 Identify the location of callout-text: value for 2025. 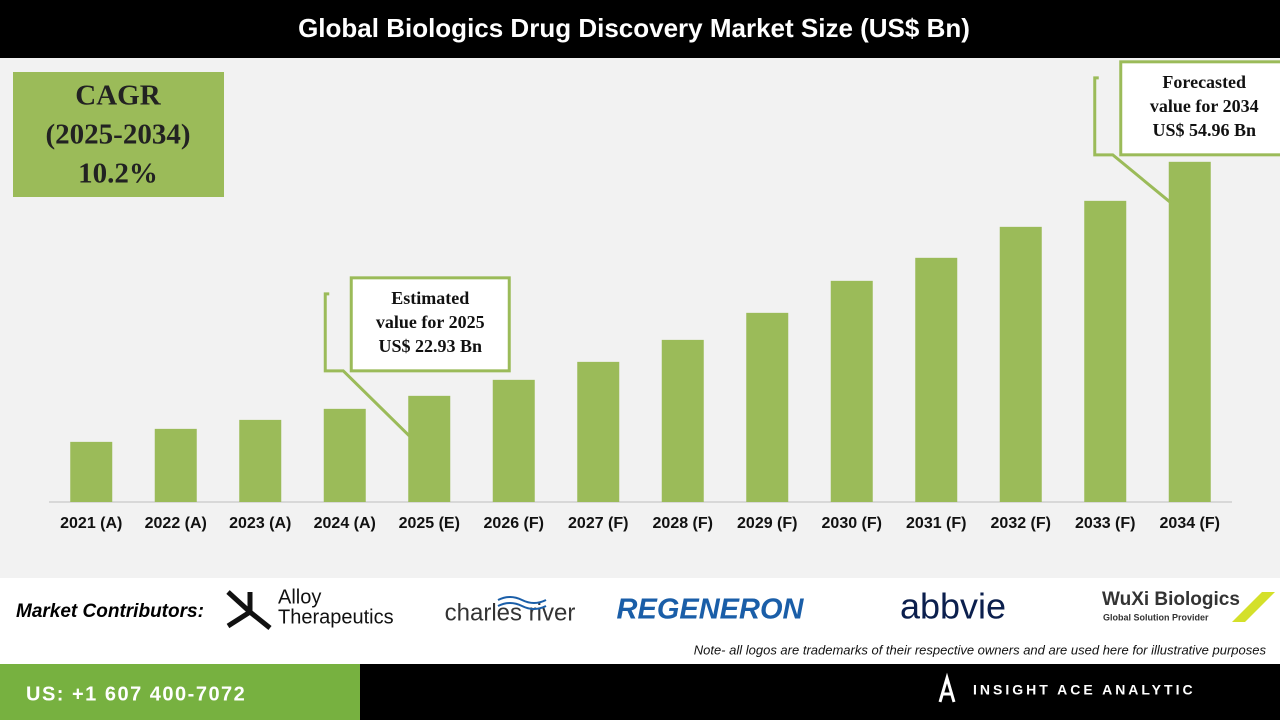
(430, 322).